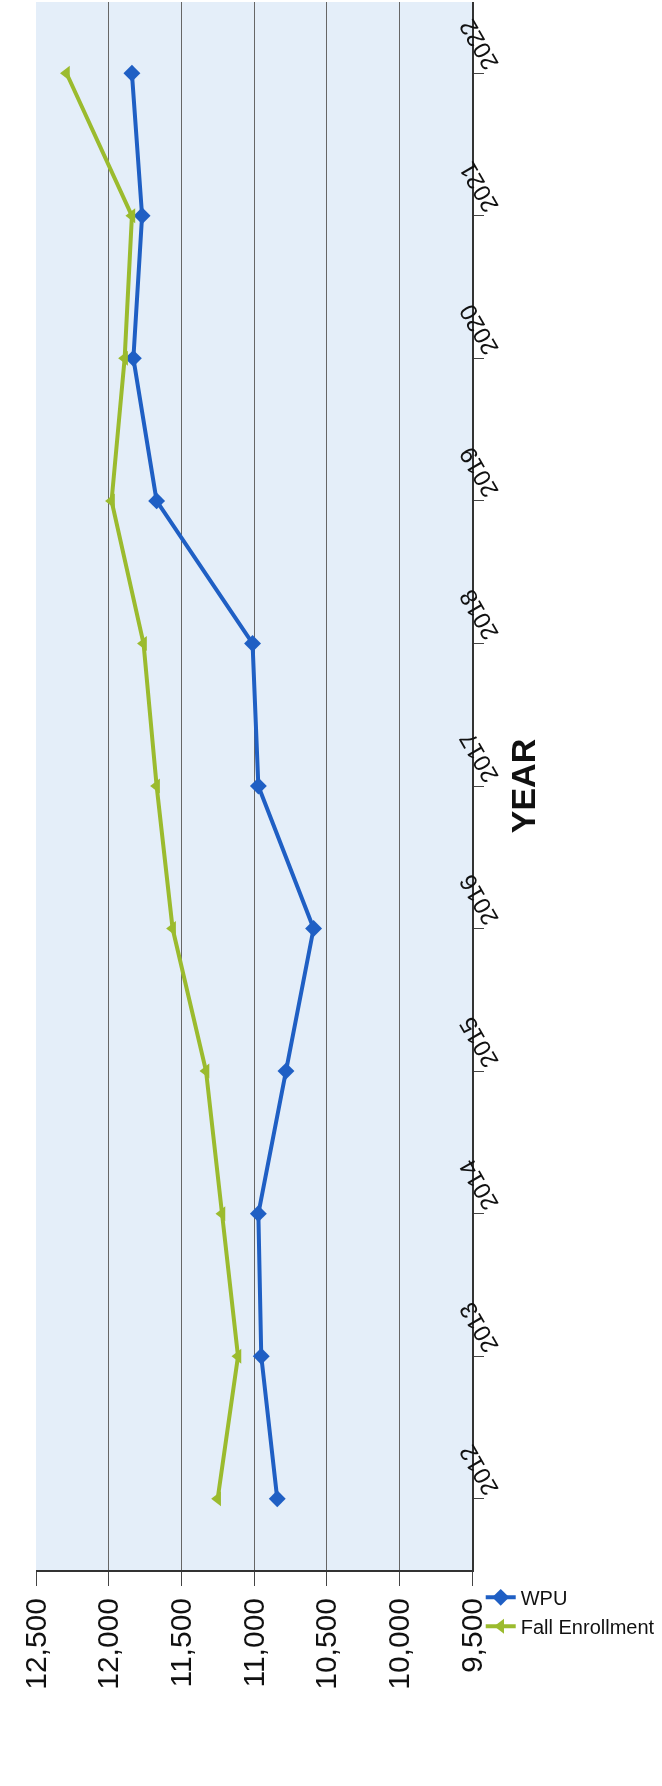  I want to click on x-tick-label: 12,500, so click(35, 1644).